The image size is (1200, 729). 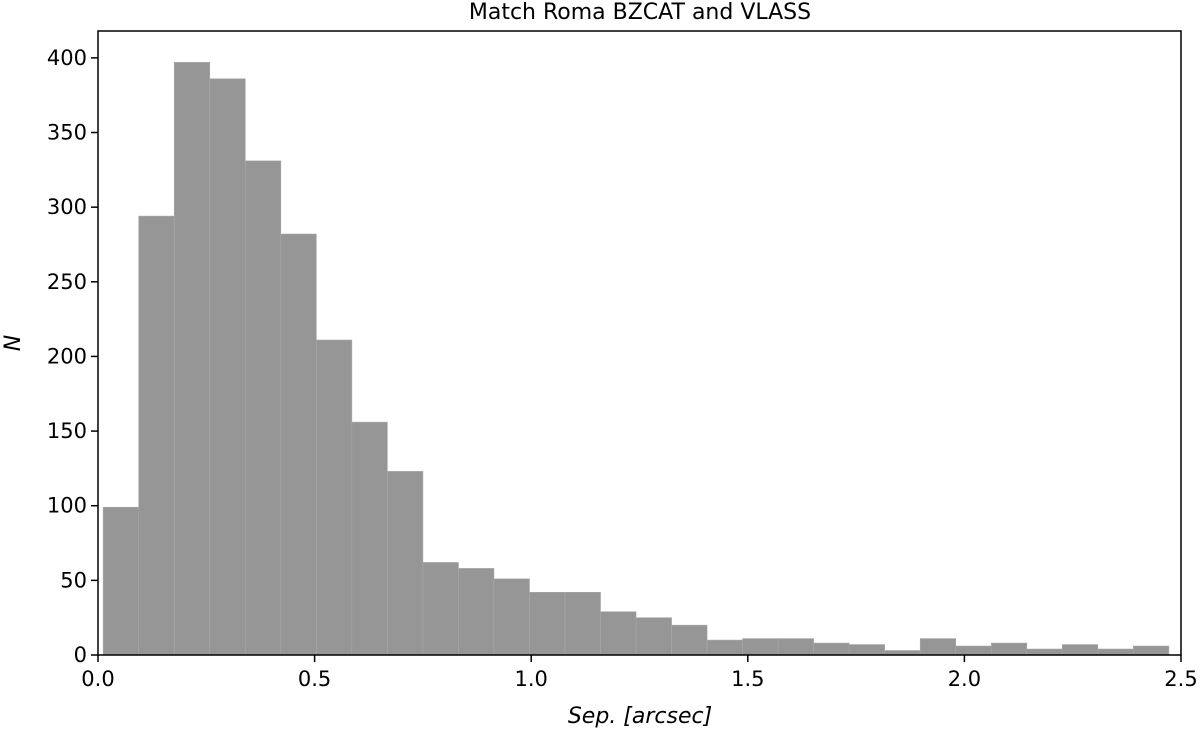 I want to click on x-tick-label: 1.0, so click(x=530, y=679).